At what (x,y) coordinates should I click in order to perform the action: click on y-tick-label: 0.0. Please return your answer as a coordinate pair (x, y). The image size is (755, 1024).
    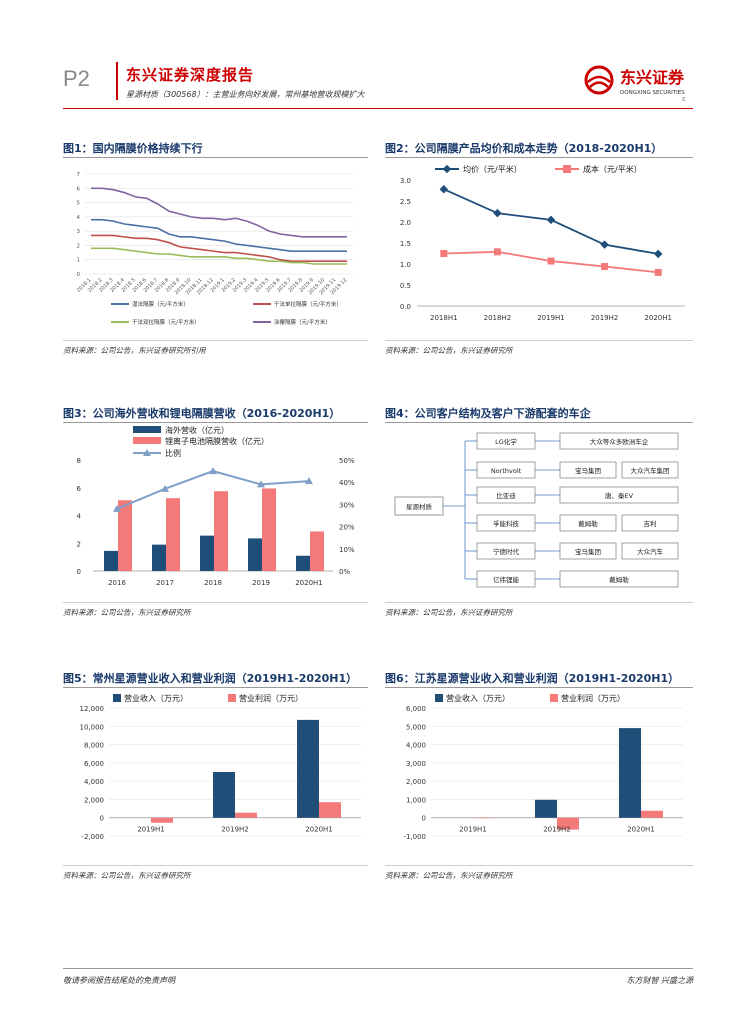
    Looking at the image, I should click on (405, 307).